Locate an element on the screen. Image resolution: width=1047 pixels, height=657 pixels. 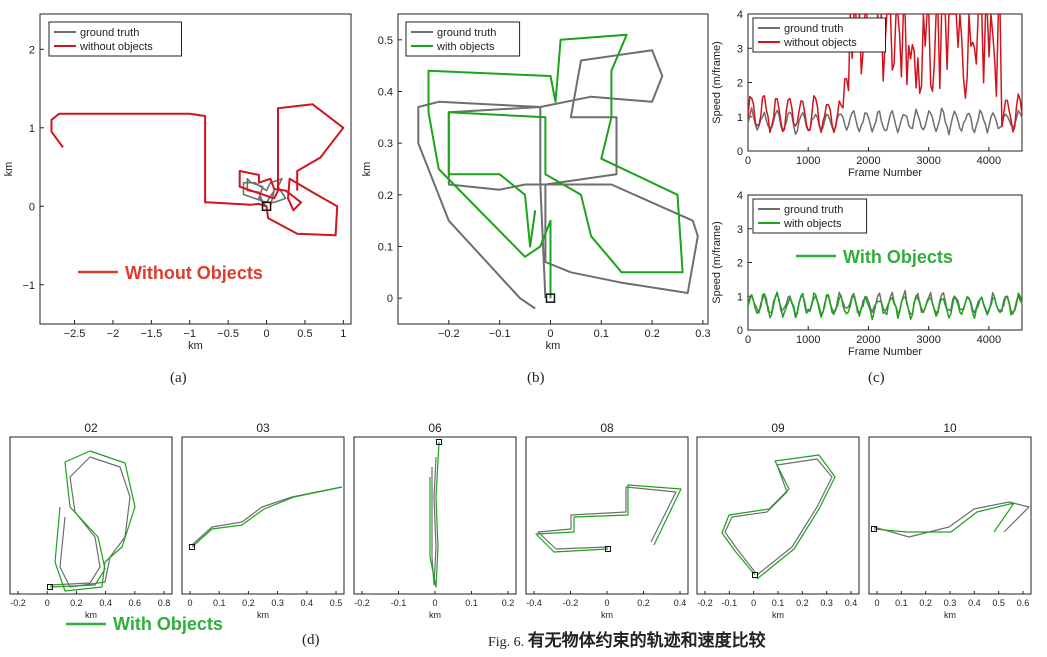
panel-d-02-series-with-objects is located at coordinates (92, 521).